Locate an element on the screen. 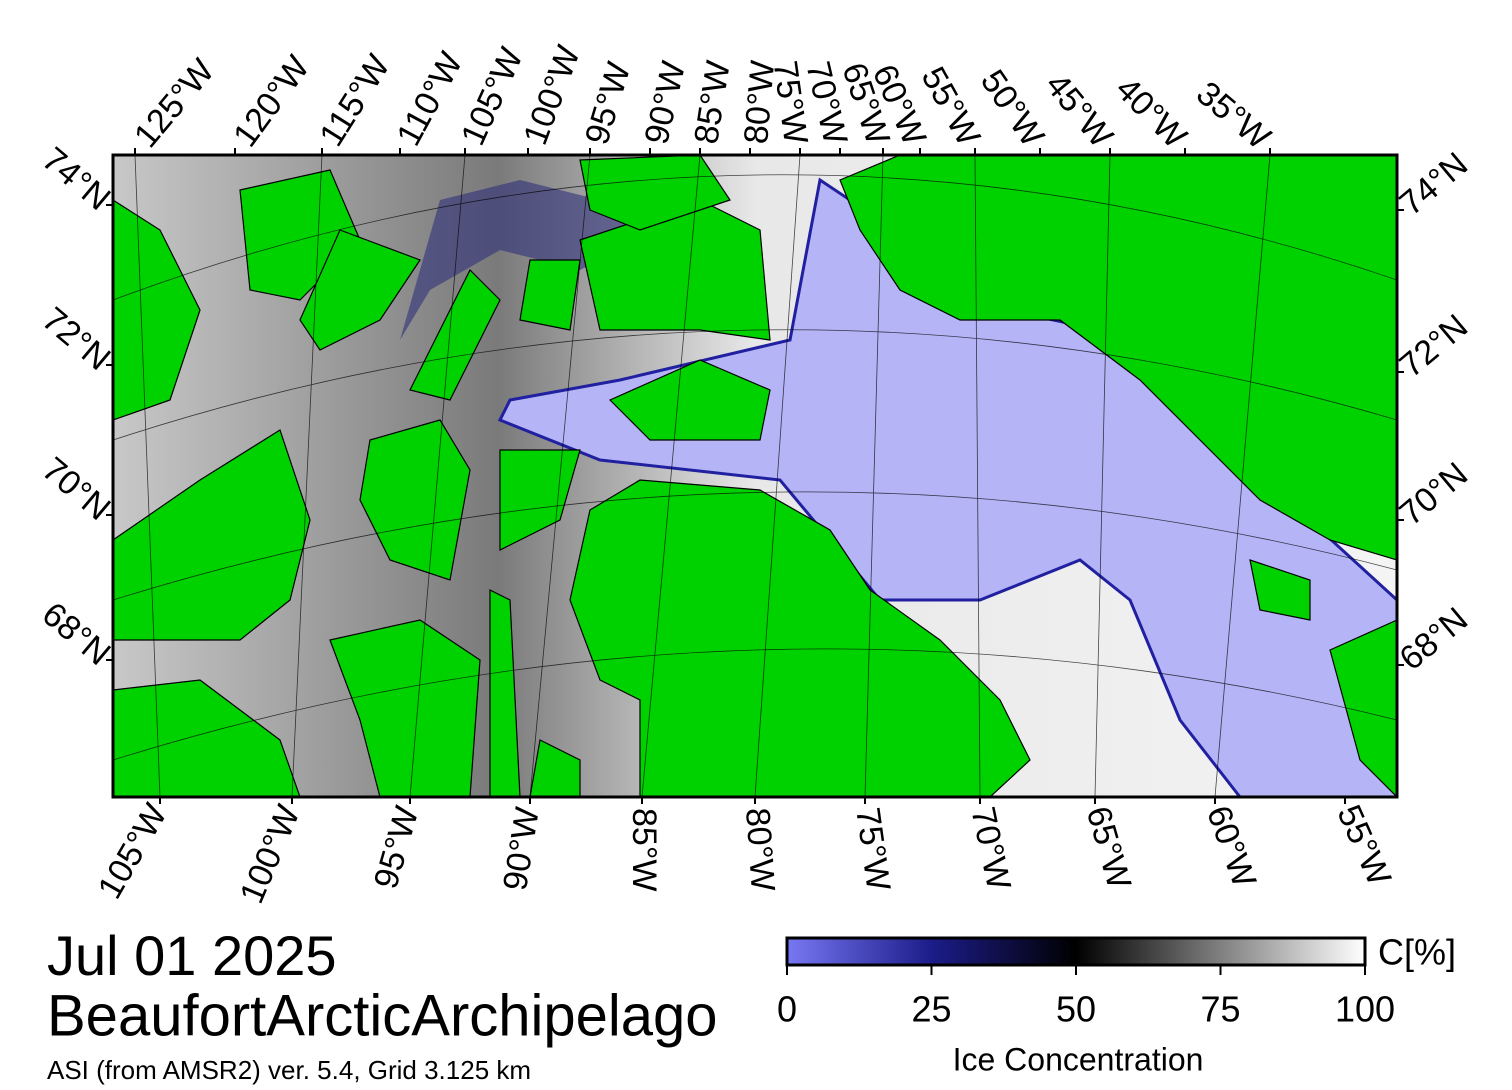 Image resolution: width=1512 pixels, height=1090 pixels. colorbar-tick-label: 100 is located at coordinates (1365, 1009).